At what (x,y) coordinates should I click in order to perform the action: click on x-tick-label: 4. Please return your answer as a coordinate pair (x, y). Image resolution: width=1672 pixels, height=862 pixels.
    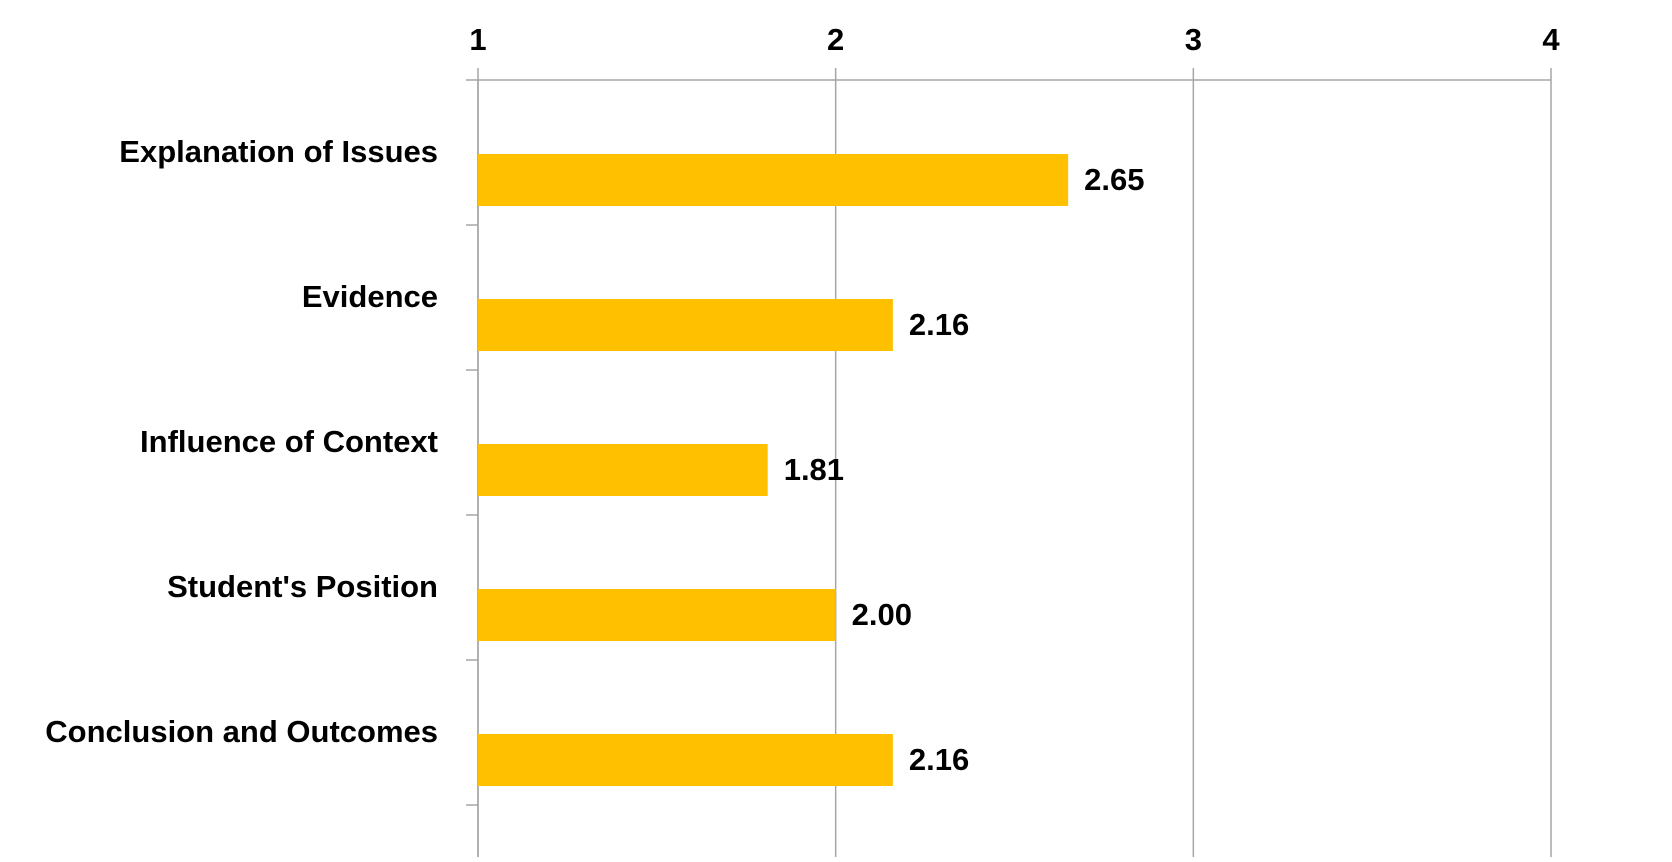
    Looking at the image, I should click on (1551, 39).